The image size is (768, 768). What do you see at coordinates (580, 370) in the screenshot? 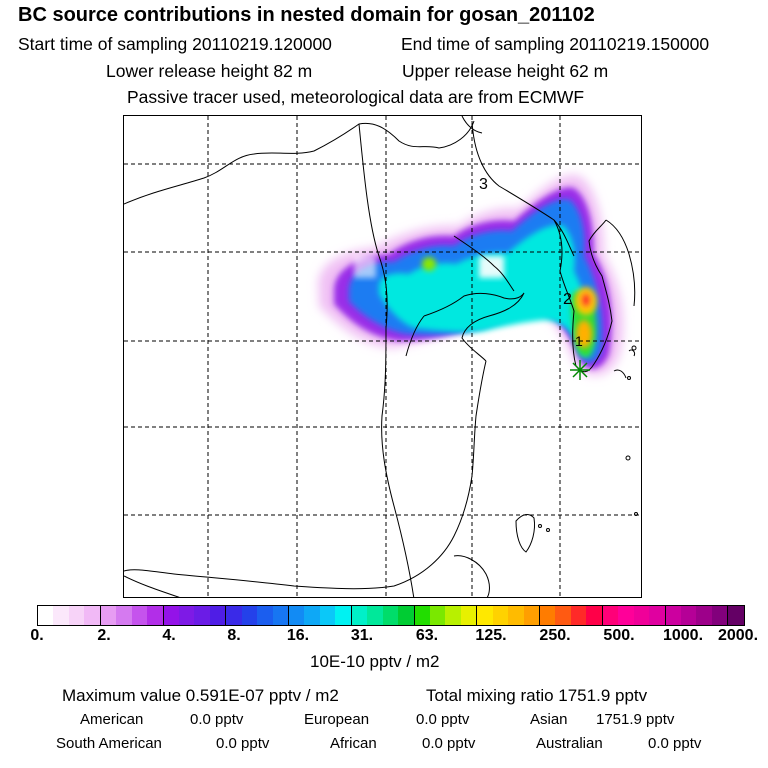
I see `receptor-marker` at bounding box center [580, 370].